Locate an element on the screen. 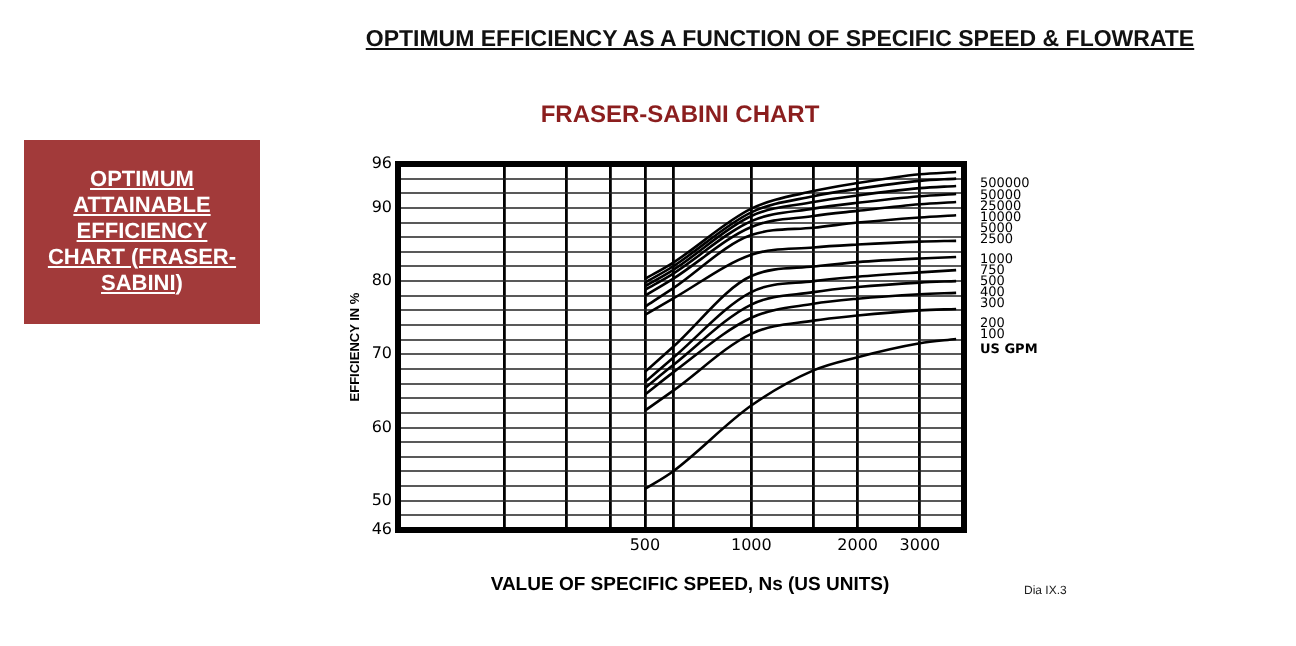  x-tick-label: 500 is located at coordinates (645, 544).